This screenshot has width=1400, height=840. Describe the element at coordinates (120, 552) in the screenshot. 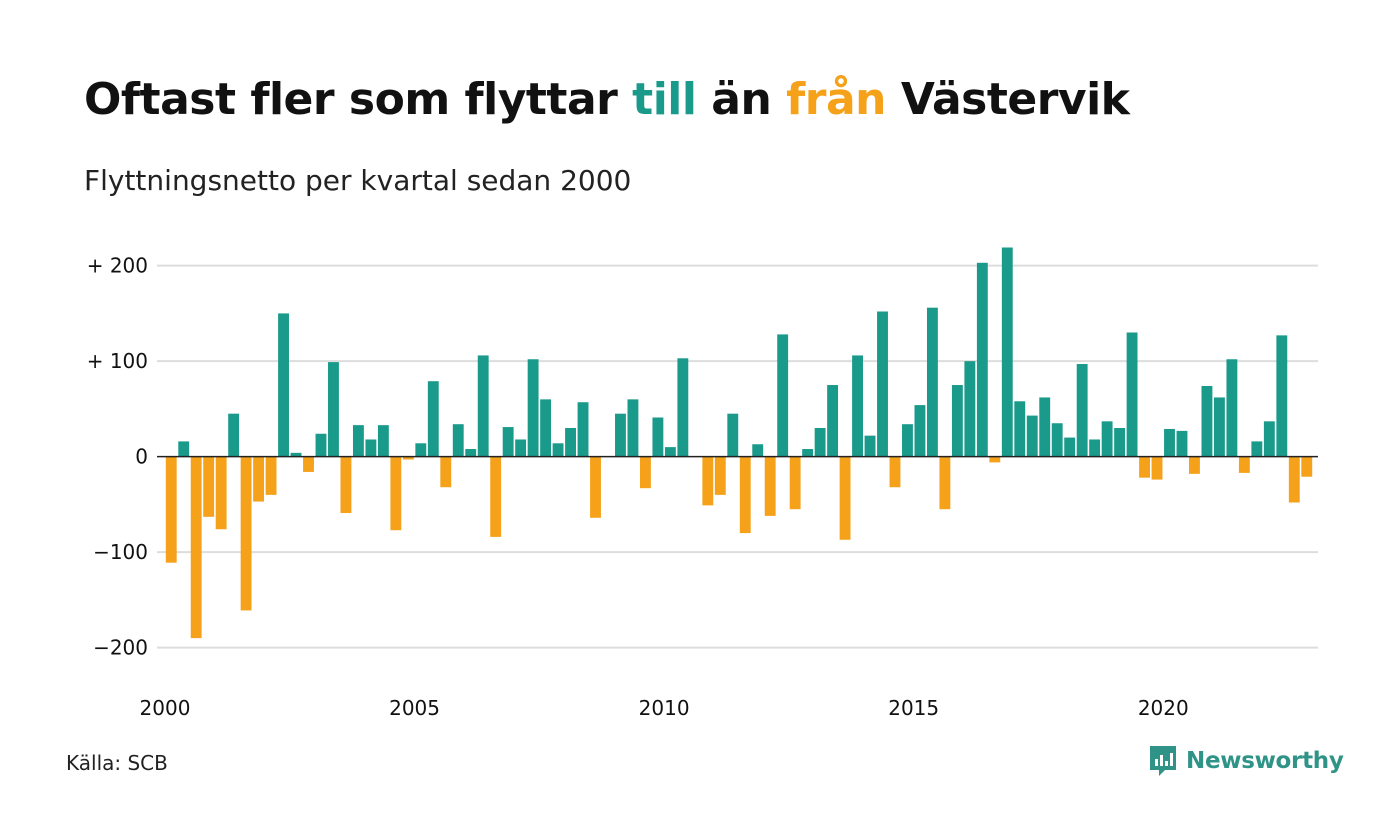

I see `y-tick-label: −100` at that location.